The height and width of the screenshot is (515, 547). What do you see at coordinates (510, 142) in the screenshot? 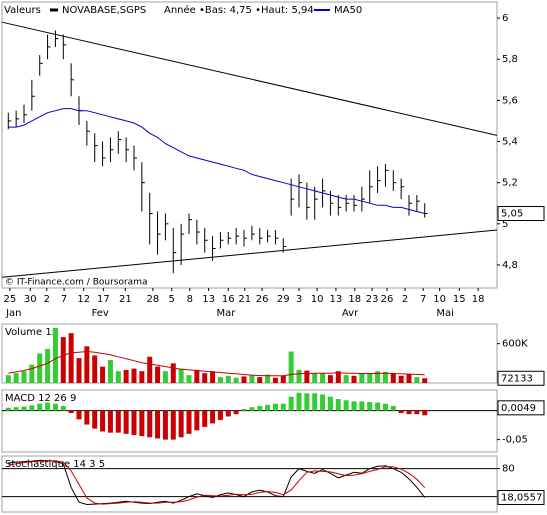
I see `y-tick-label: 5,4` at bounding box center [510, 142].